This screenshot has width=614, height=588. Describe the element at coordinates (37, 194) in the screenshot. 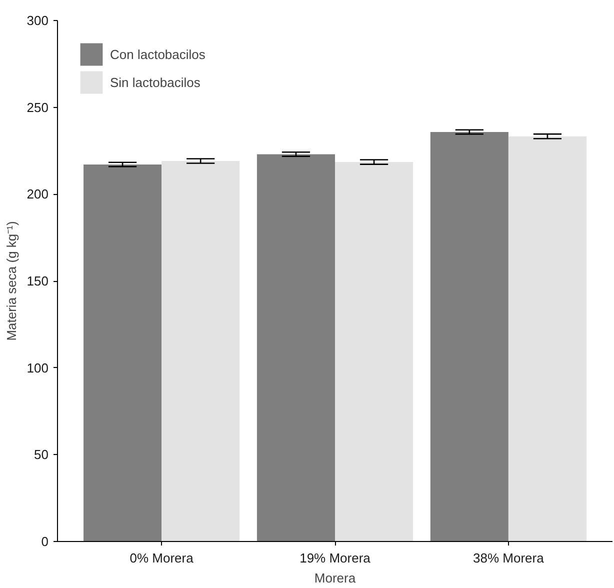

I see `y-tick-label: 200` at that location.